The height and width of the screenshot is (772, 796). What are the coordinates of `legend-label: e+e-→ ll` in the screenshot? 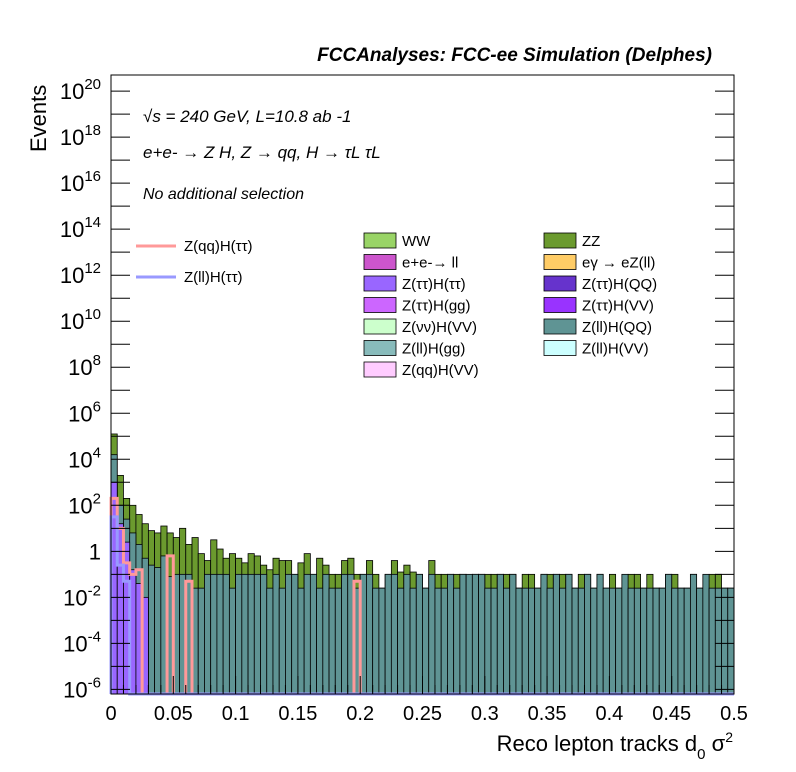 It's located at (430, 263).